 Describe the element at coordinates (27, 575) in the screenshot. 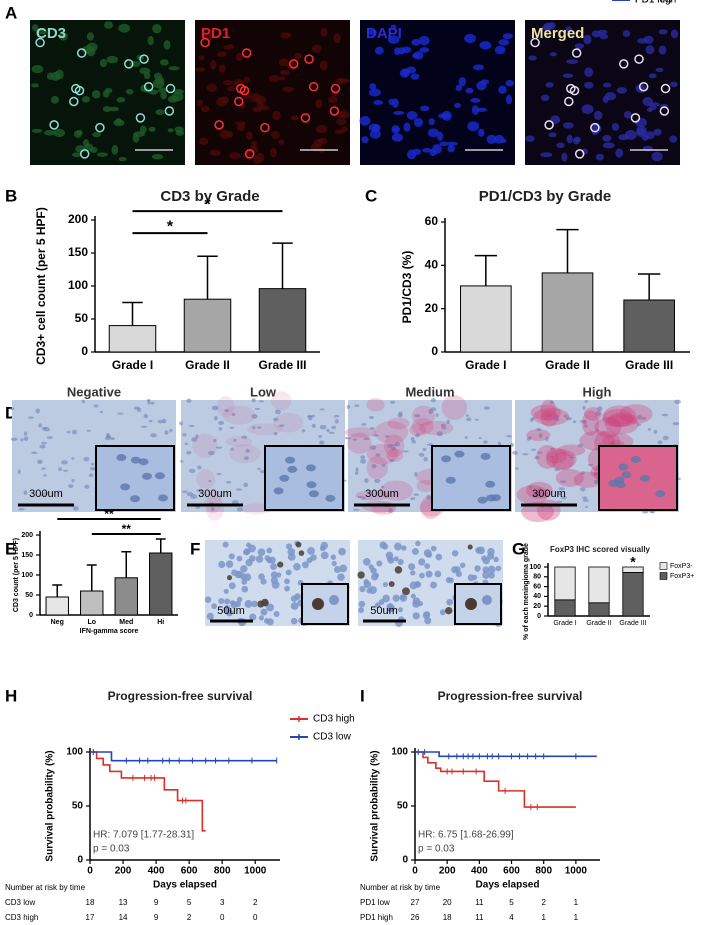

I see `y-tick-label: 100` at that location.